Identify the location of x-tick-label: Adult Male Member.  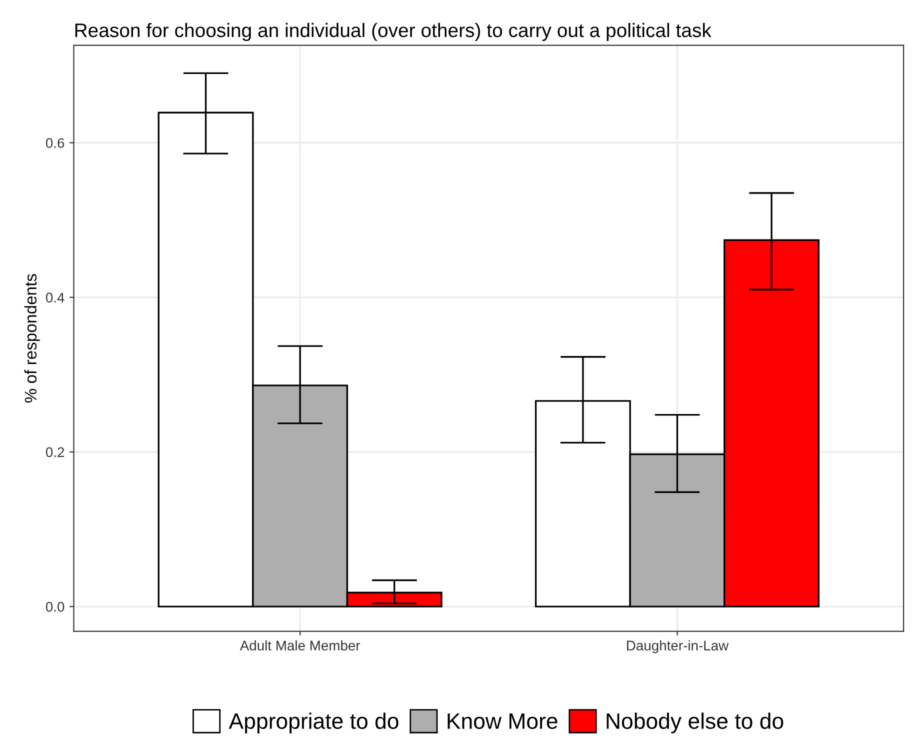
(300, 645).